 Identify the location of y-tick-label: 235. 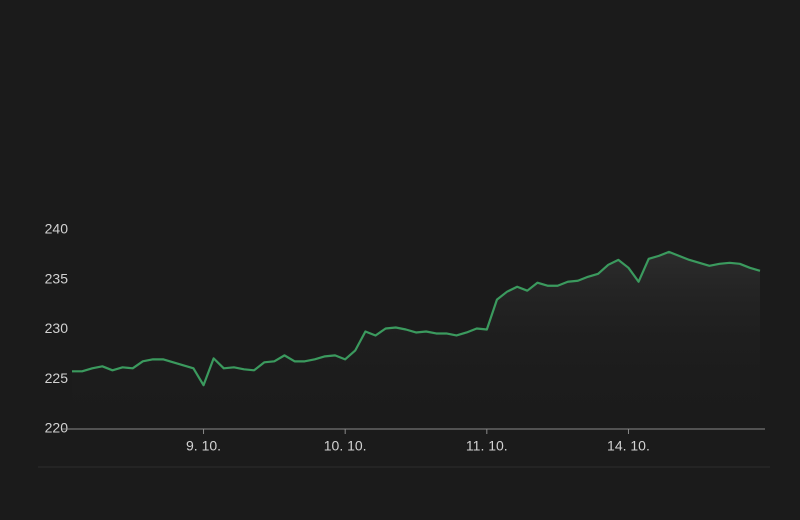
(57, 278).